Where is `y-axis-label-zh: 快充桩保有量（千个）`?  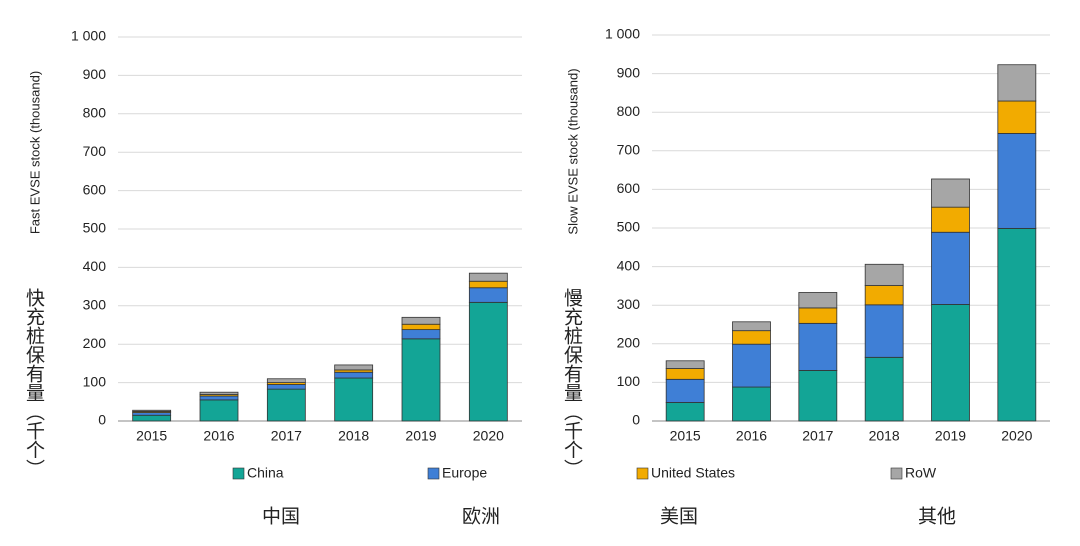
y-axis-label-zh: 快充桩保有量（千个） is located at coordinates (34, 383).